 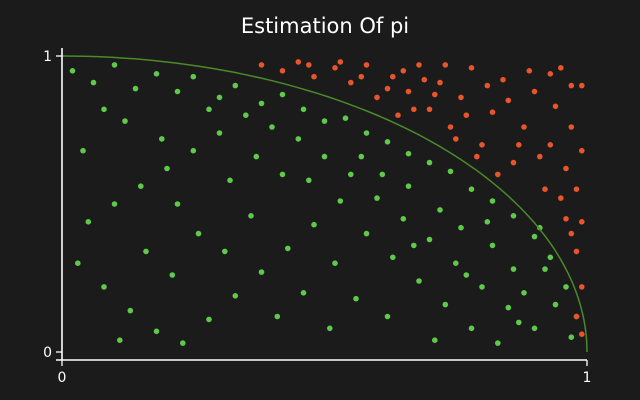 I want to click on y-tick-label-0: 0, so click(x=47, y=353).